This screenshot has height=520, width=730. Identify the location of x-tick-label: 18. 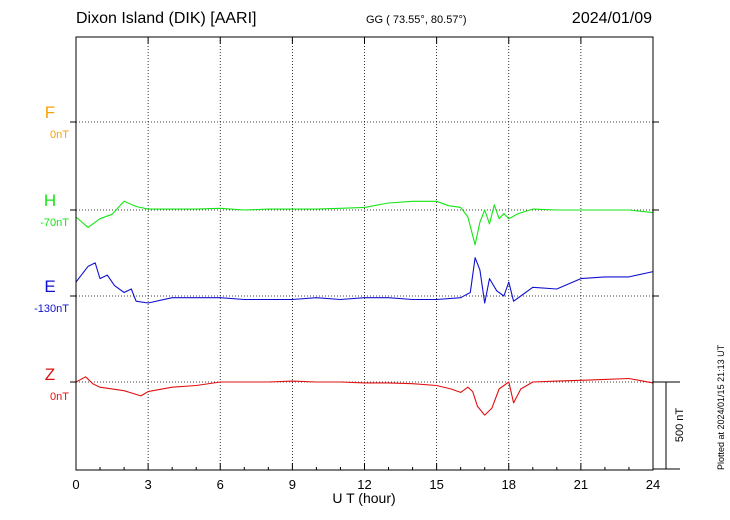
(509, 484).